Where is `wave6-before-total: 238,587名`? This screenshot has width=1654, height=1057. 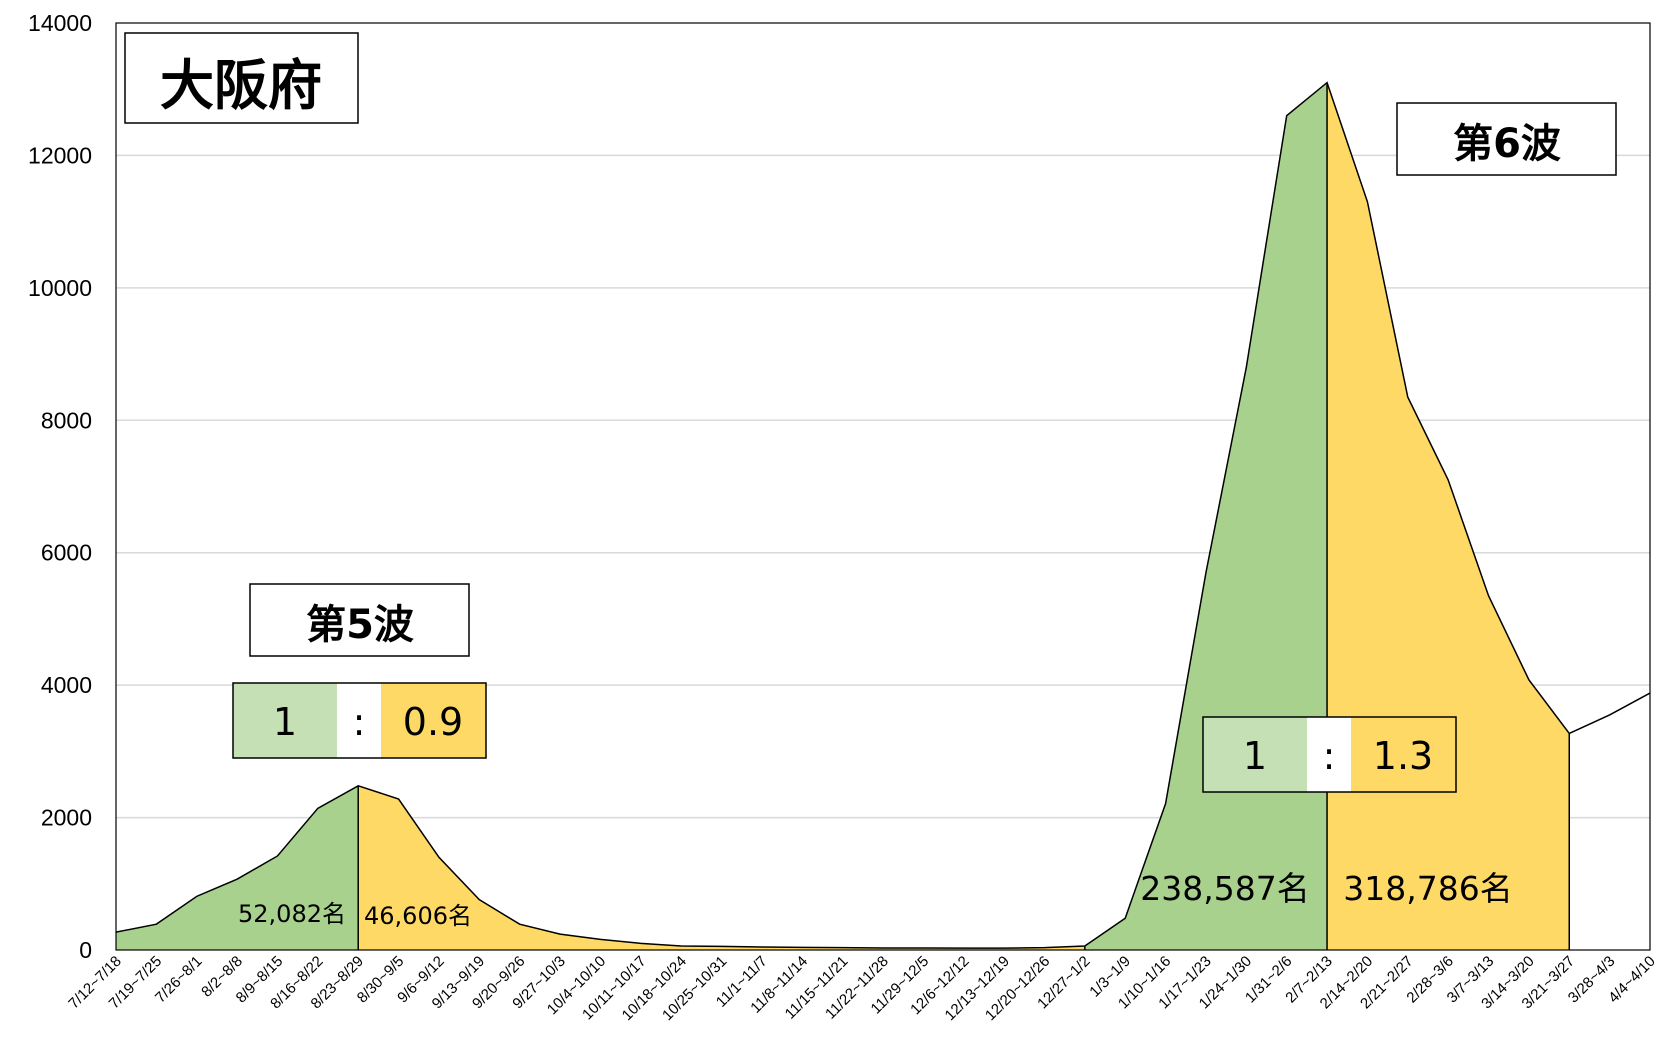
wave6-before-total: 238,587名 is located at coordinates (1224, 888).